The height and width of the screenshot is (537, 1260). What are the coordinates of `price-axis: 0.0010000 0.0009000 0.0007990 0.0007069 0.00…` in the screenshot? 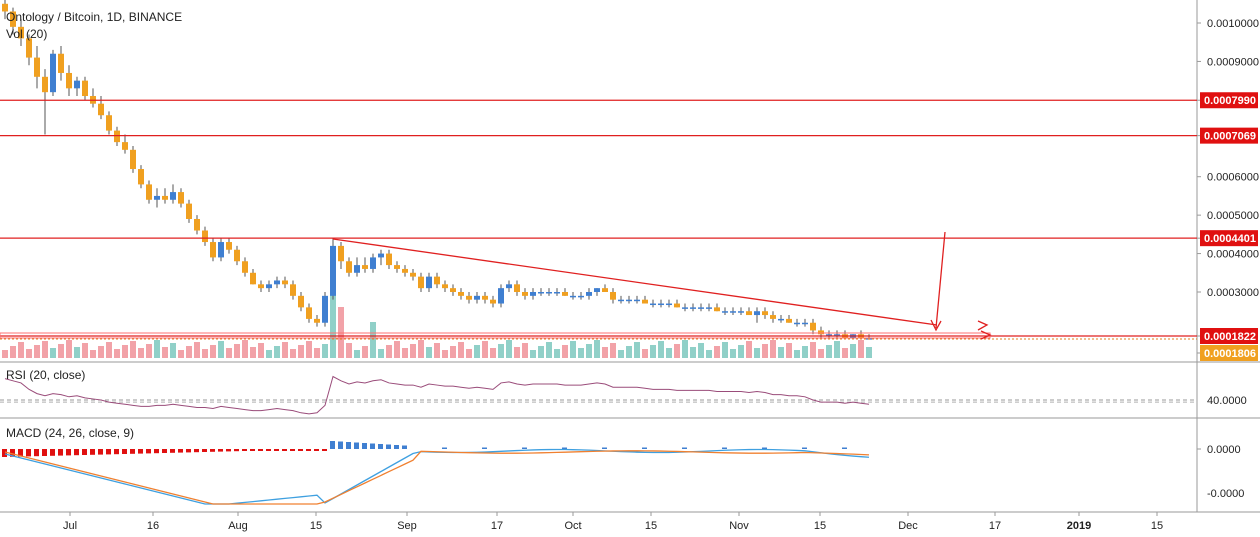 It's located at (1228, 189).